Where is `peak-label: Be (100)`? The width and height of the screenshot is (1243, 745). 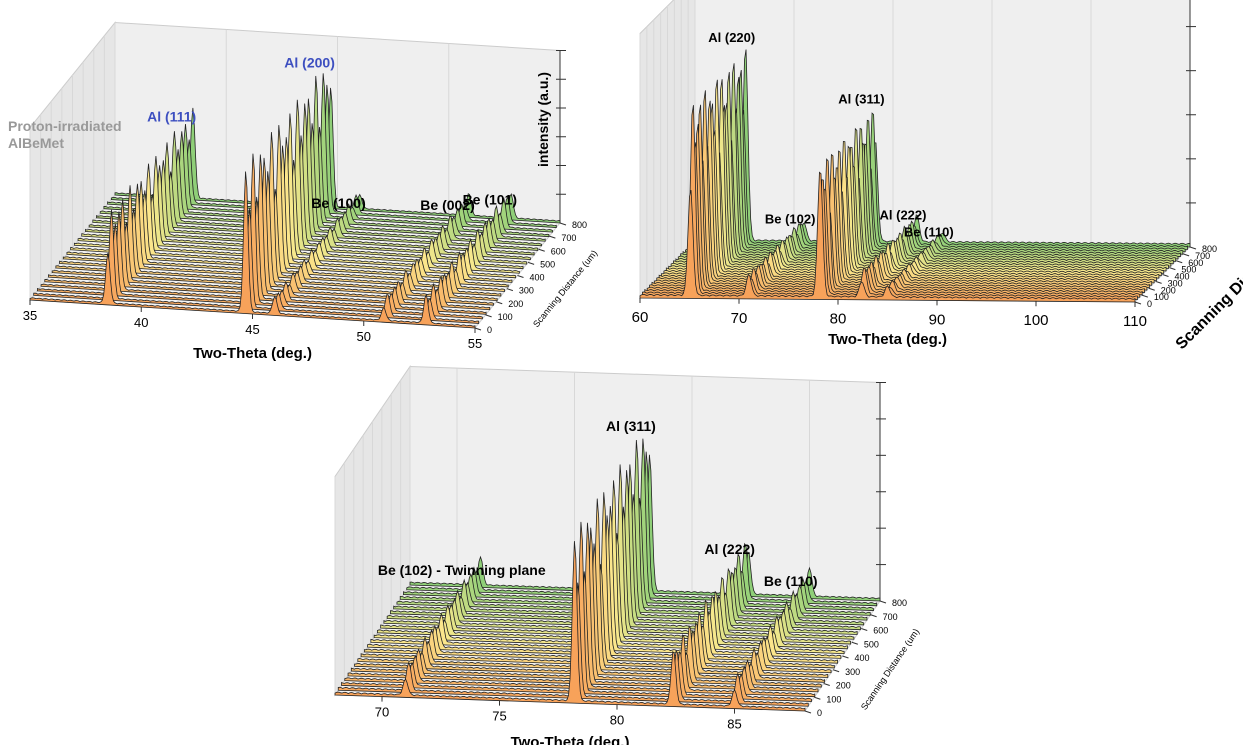 peak-label: Be (100) is located at coordinates (338, 203).